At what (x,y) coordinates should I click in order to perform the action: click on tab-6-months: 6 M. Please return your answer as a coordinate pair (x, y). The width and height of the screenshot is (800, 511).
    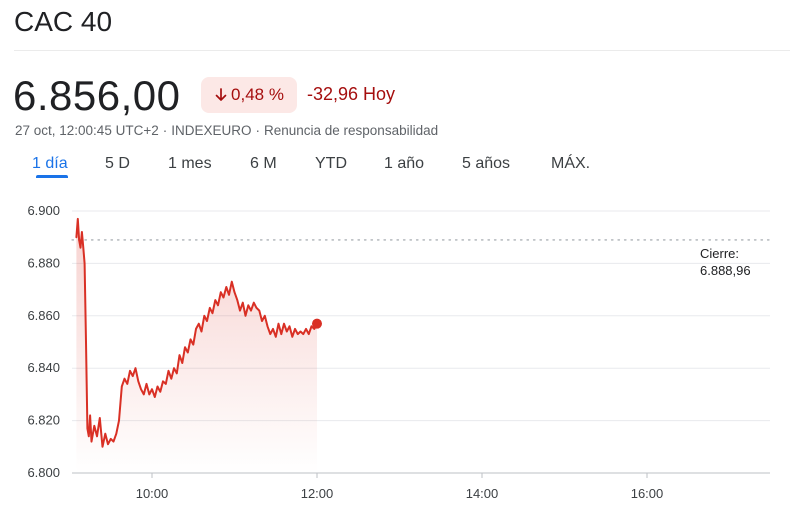
    Looking at the image, I should click on (263, 163).